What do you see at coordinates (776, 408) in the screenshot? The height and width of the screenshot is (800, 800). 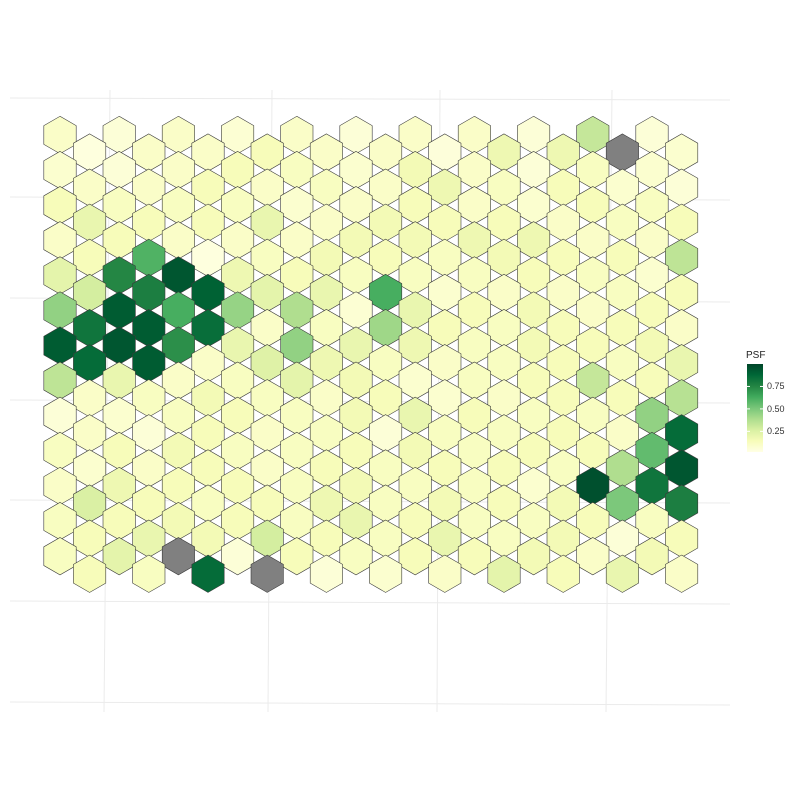 I see `legend-tick-label: 0.50` at bounding box center [776, 408].